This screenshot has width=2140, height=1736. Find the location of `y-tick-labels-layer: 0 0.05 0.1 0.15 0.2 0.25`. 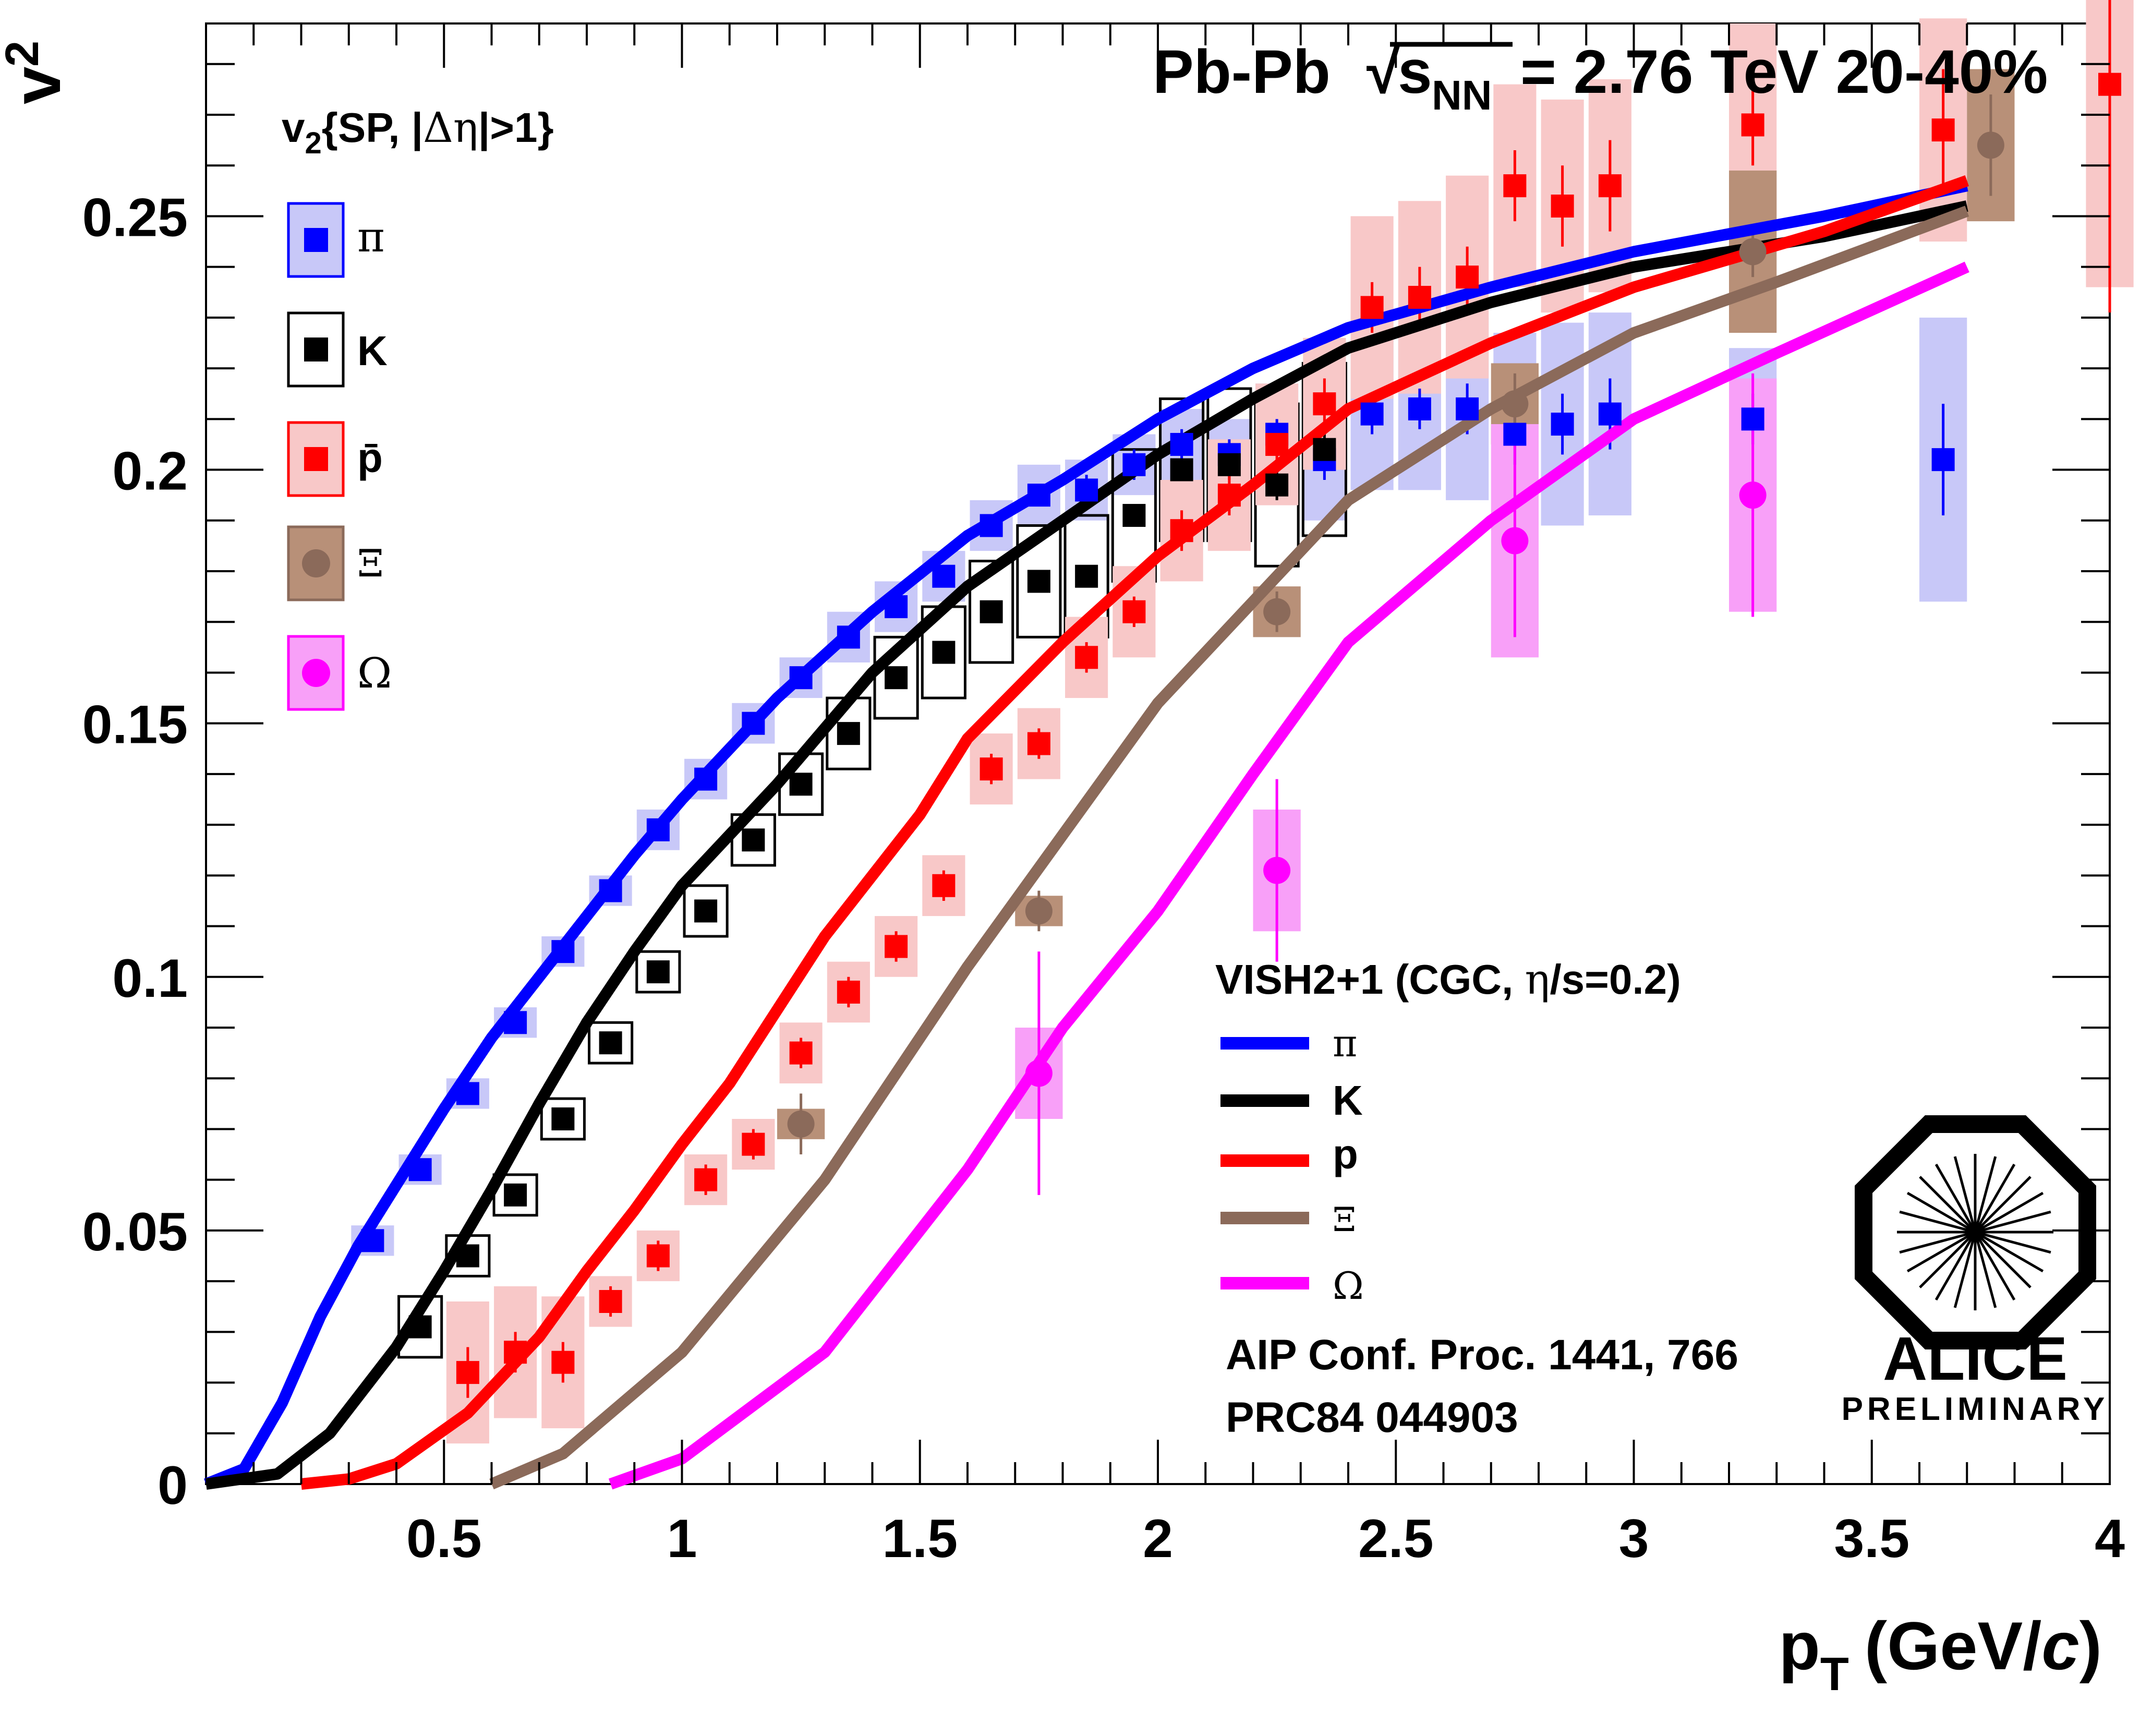

y-tick-labels-layer: 0 0.05 0.1 0.15 0.2 0.25 is located at coordinates (135, 851).